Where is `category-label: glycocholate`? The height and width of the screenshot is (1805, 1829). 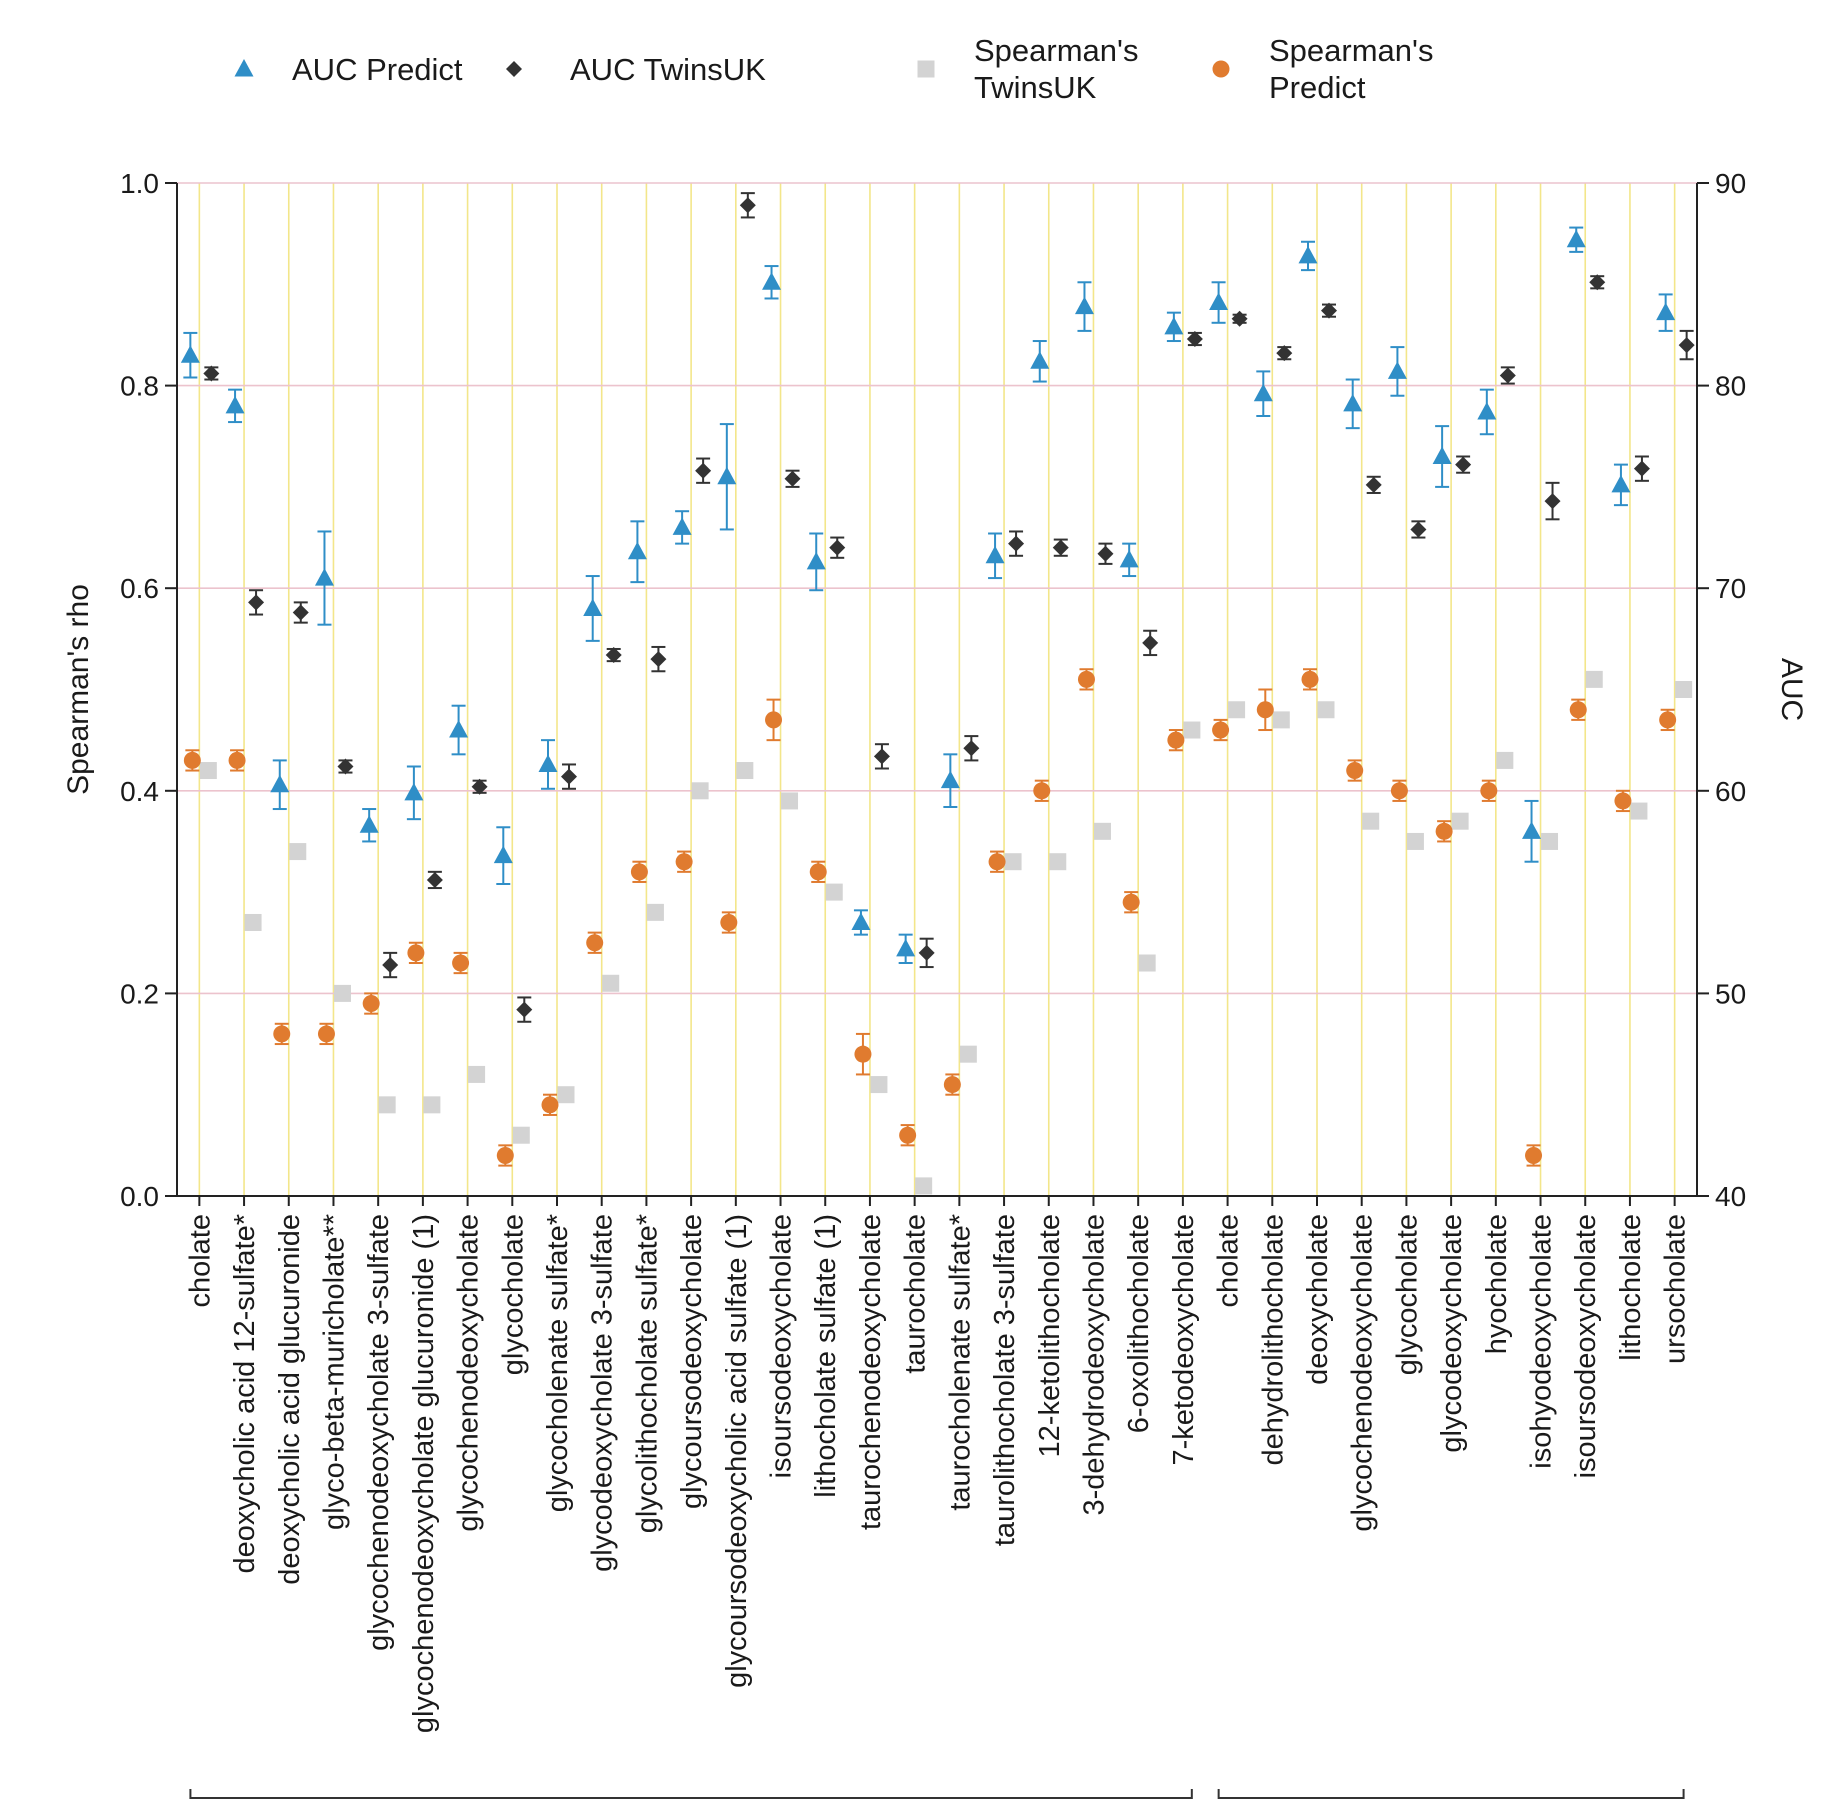
category-label: glycocholate is located at coordinates (1407, 1294).